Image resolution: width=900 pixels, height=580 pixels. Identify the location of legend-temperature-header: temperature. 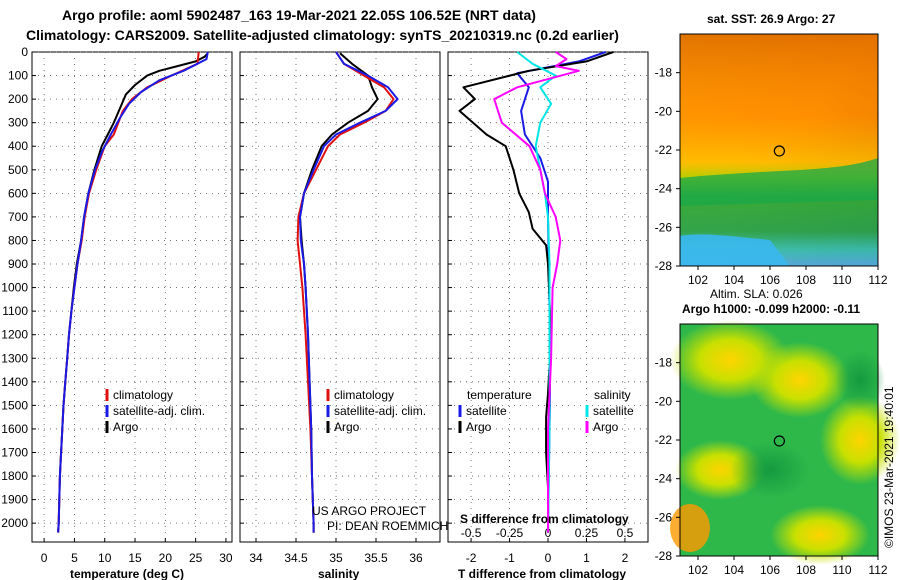
(499, 395).